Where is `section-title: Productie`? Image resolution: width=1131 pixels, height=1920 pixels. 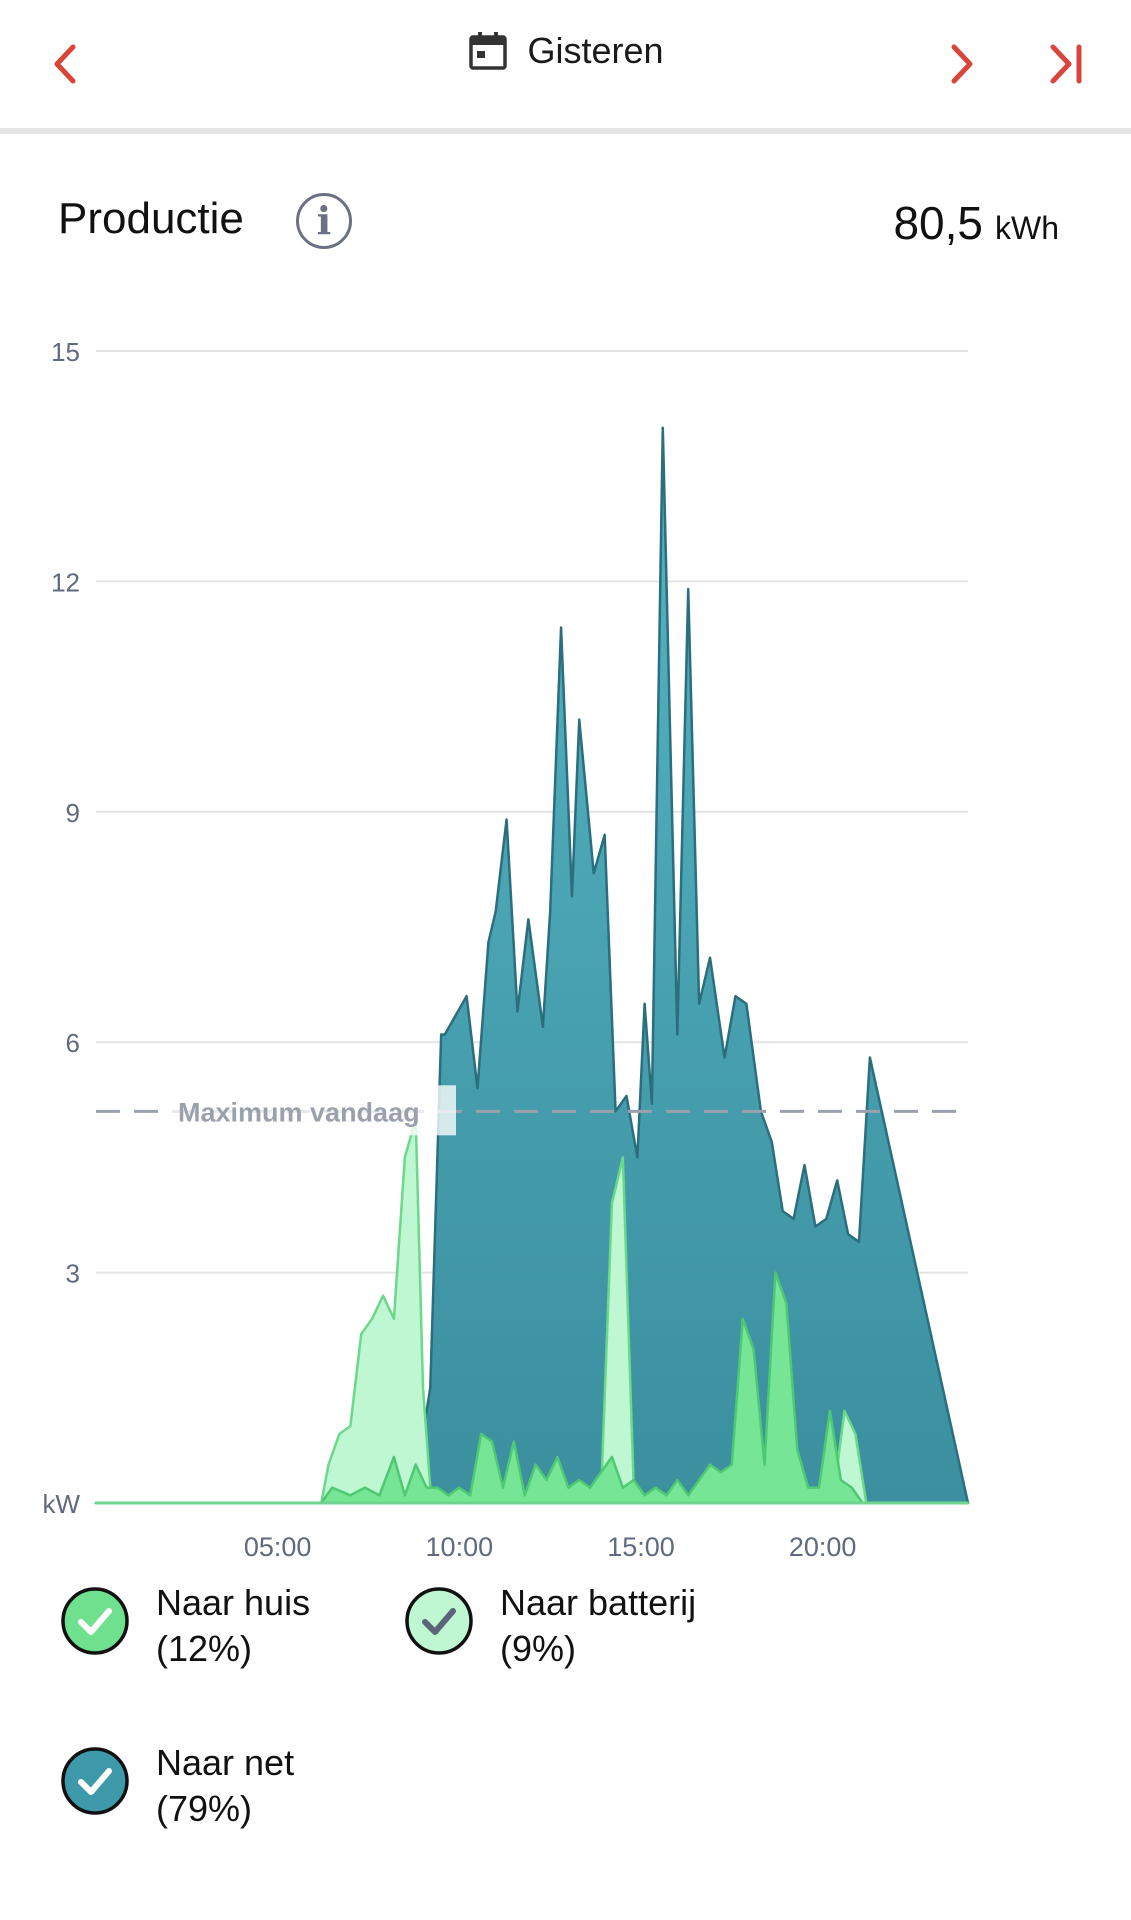 section-title: Productie is located at coordinates (151, 218).